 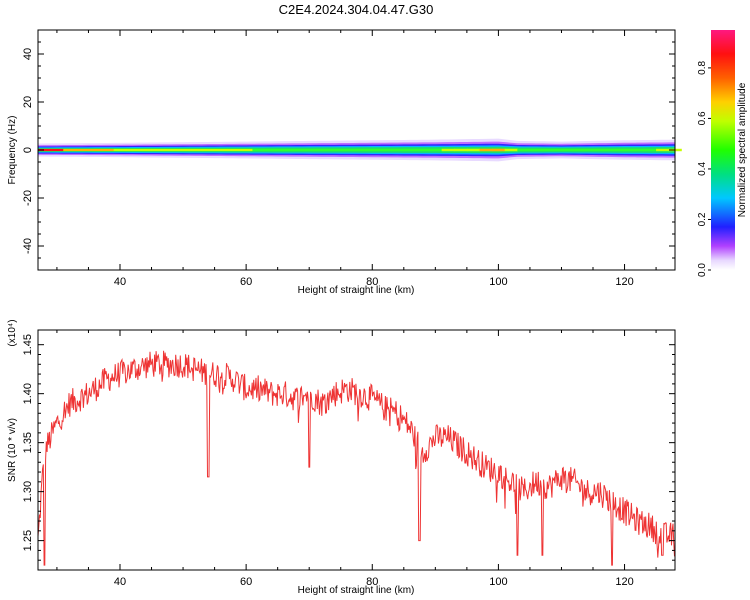 I want to click on spectrogram-x-tick-label: 40, so click(x=120, y=282).